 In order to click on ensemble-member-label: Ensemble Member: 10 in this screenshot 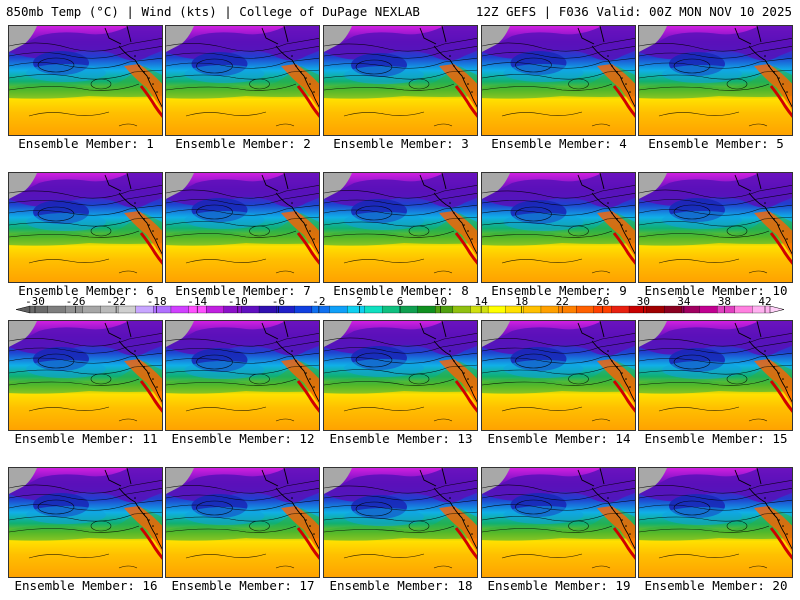, I will do `click(716, 290)`.